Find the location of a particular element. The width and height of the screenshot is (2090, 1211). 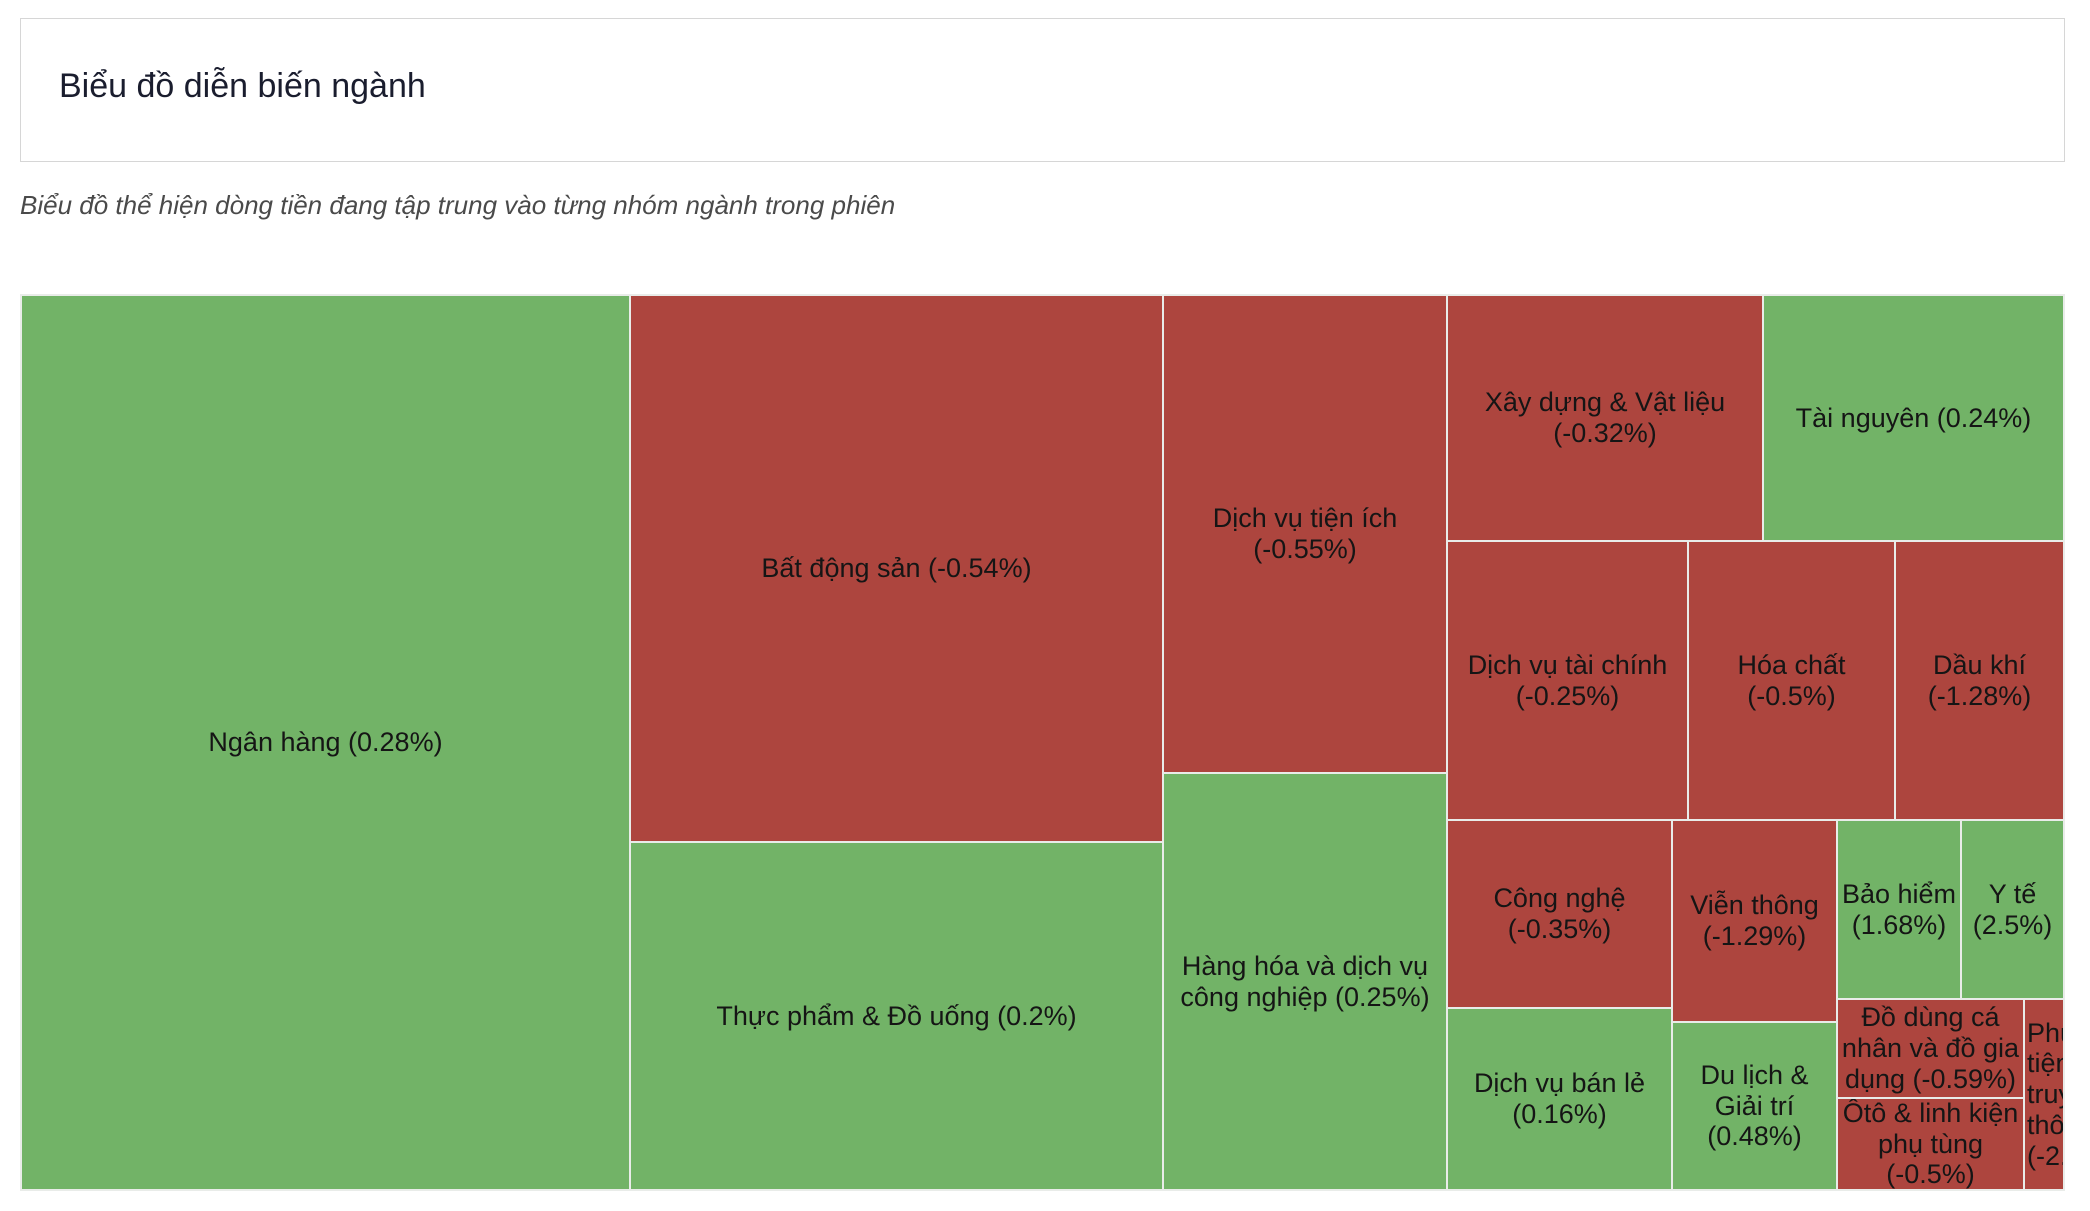

tile-hang-hoa-dich-vu-cong-nghiep: Hàng hóa và dịch vụ công nghiệp (0.25%) is located at coordinates (1305, 981).